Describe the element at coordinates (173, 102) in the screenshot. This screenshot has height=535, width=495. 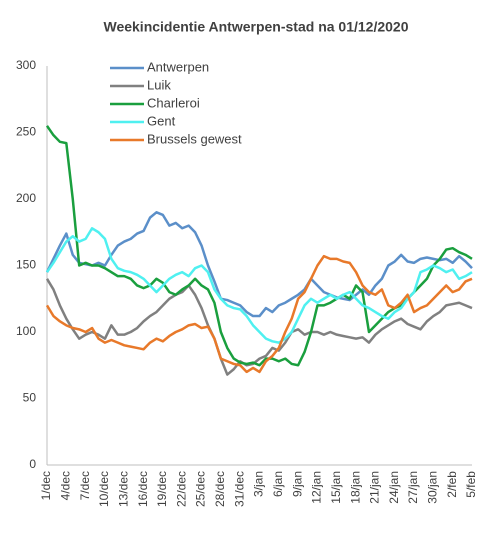
I see `legend-label: Charleroi` at that location.